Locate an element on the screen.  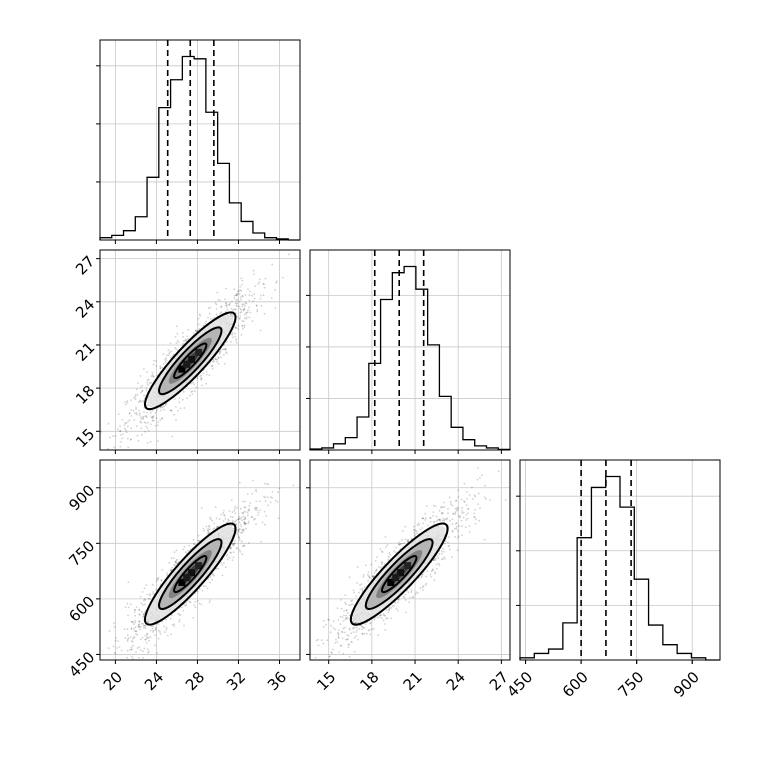
y-tick-label-1-0: 15 is located at coordinates (85, 438).